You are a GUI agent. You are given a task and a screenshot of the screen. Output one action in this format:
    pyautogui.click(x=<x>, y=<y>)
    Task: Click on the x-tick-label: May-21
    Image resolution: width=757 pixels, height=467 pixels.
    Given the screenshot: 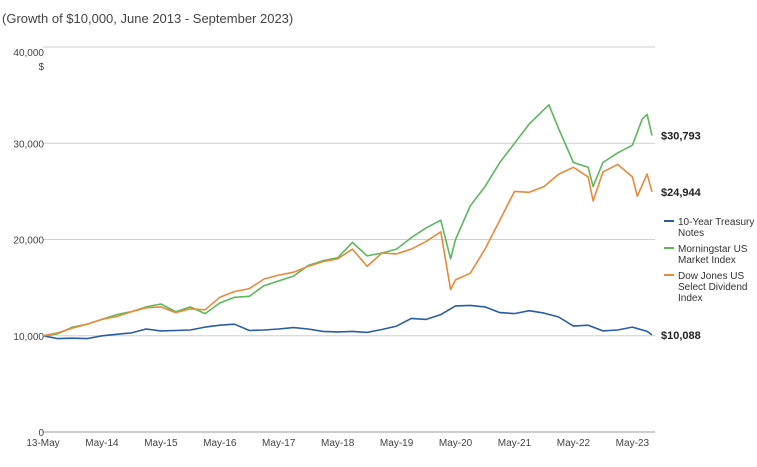 What is the action you would take?
    pyautogui.click(x=515, y=443)
    